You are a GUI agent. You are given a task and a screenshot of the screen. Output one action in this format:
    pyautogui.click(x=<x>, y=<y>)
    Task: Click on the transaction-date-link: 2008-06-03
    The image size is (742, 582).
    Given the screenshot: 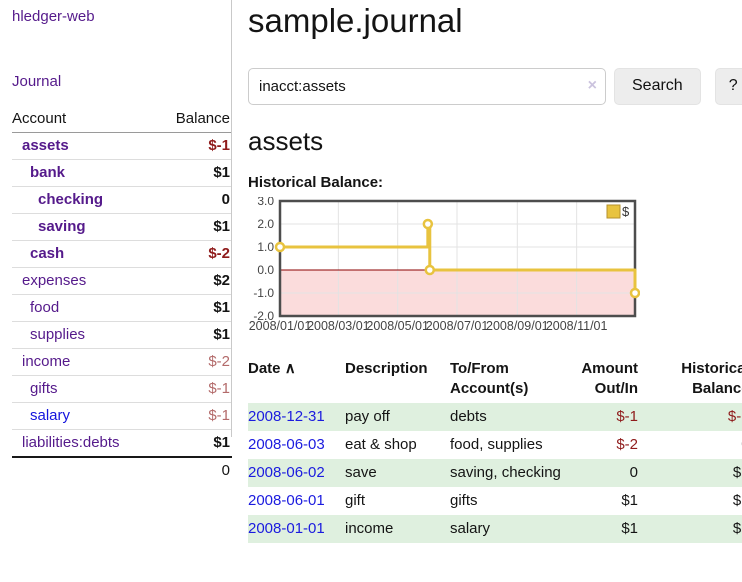 What is the action you would take?
    pyautogui.click(x=286, y=444)
    